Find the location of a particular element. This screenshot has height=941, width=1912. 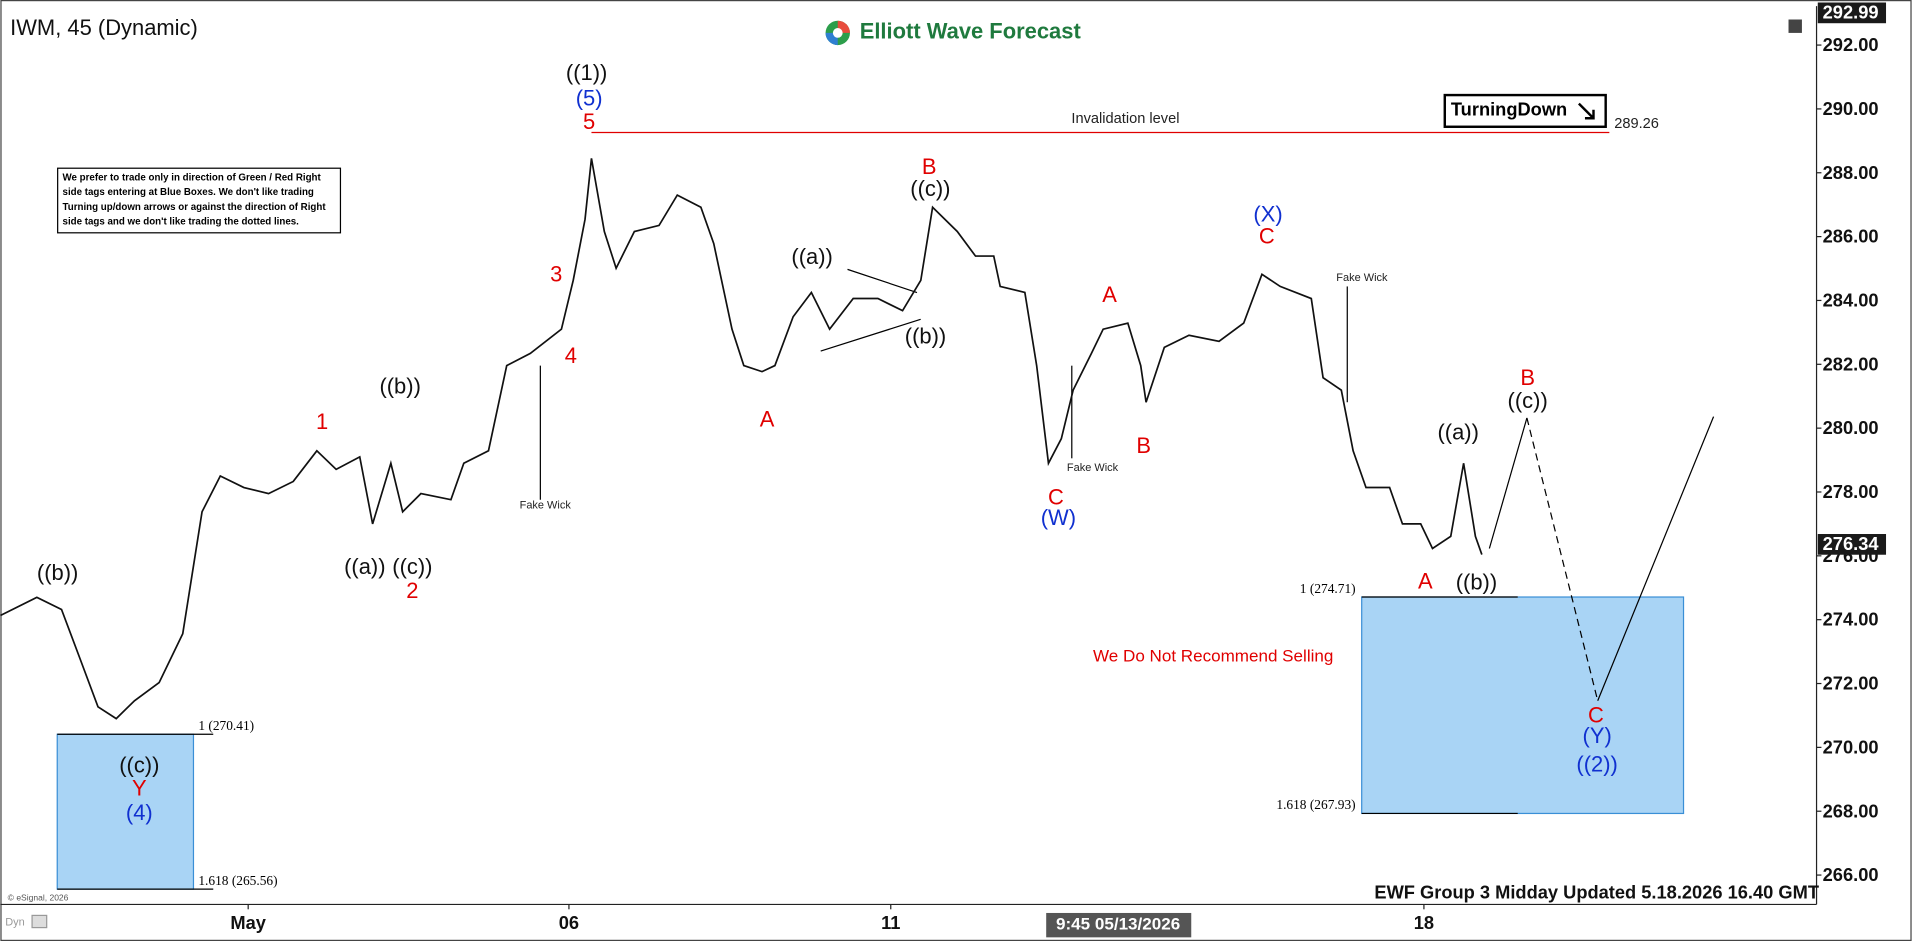

invalidation-text: Invalidation level is located at coordinates (1125, 119).